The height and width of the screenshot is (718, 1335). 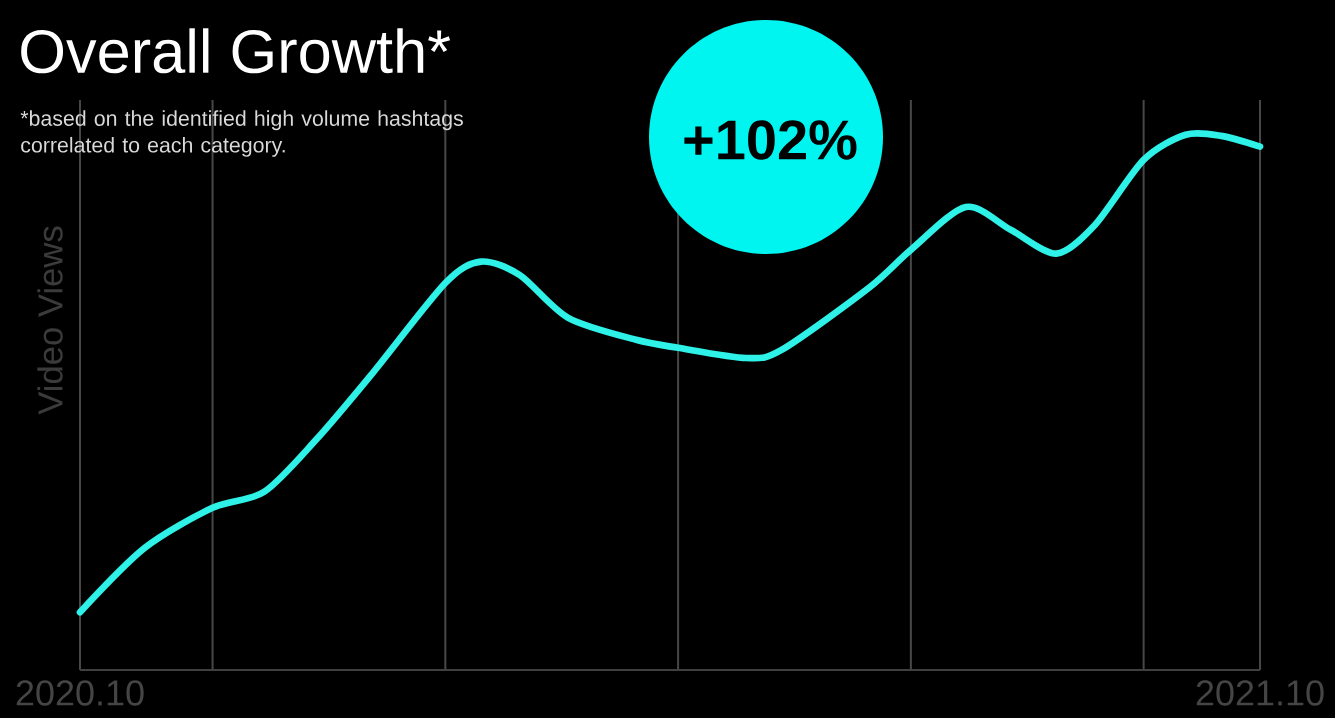 I want to click on annotation: +102%, so click(x=770, y=140).